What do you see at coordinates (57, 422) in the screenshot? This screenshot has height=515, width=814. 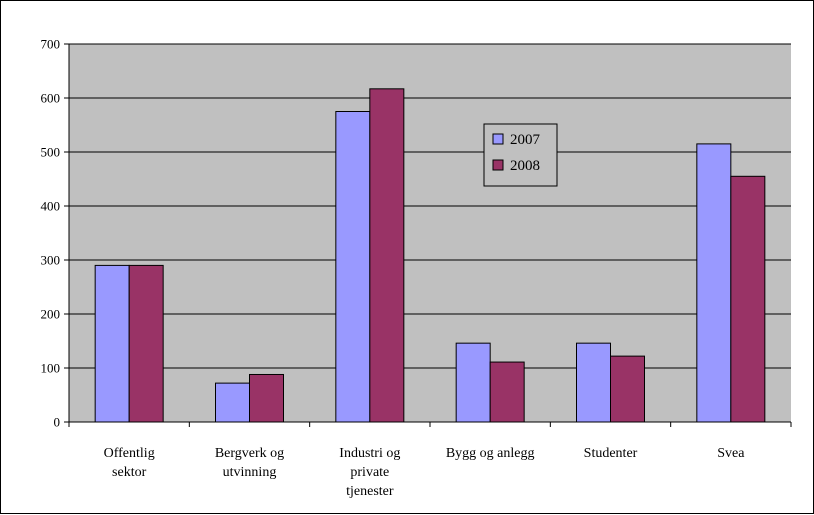 I see `y-tick-label: 0` at bounding box center [57, 422].